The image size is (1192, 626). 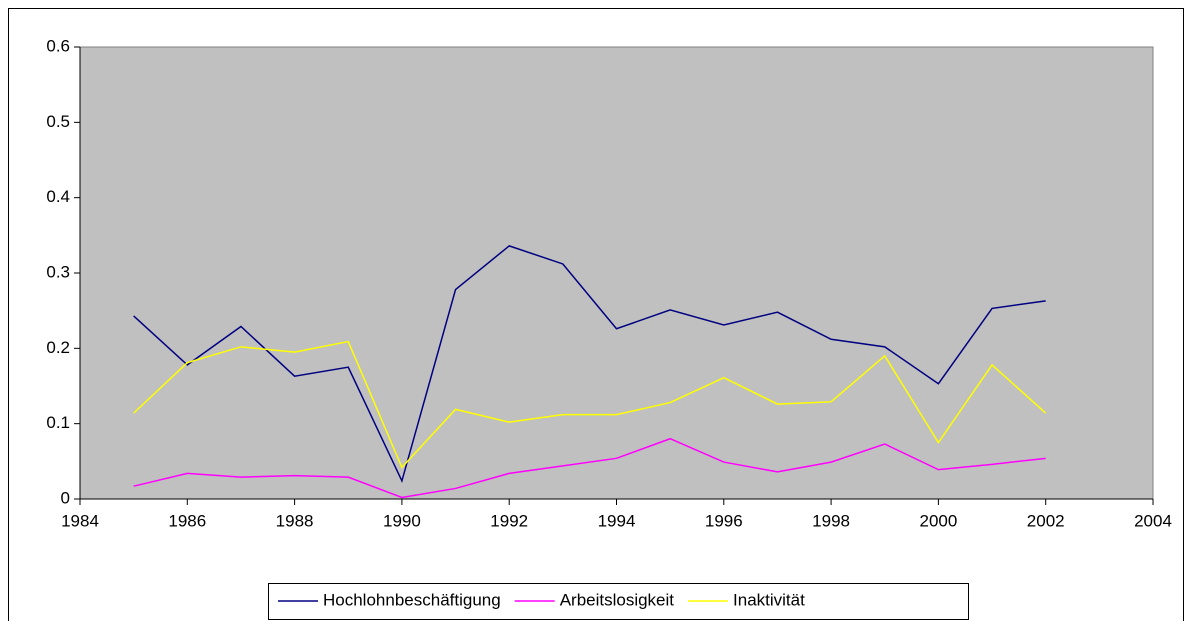 I want to click on series-line, so click(x=589, y=468).